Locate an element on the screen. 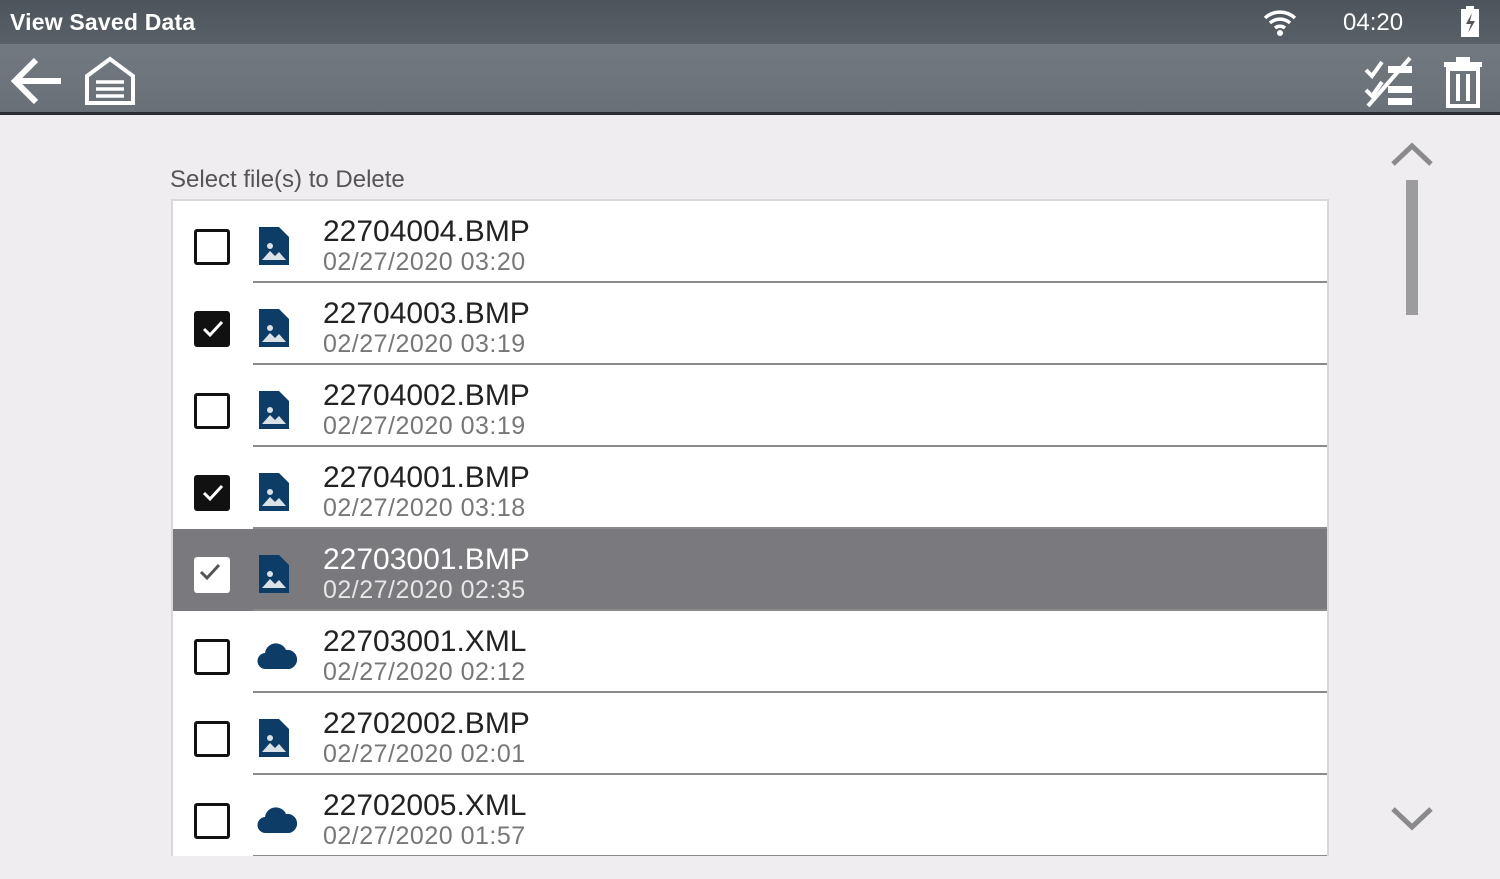  file-row: 22703001.XML 02/27/2020 02:12 is located at coordinates (750, 652).